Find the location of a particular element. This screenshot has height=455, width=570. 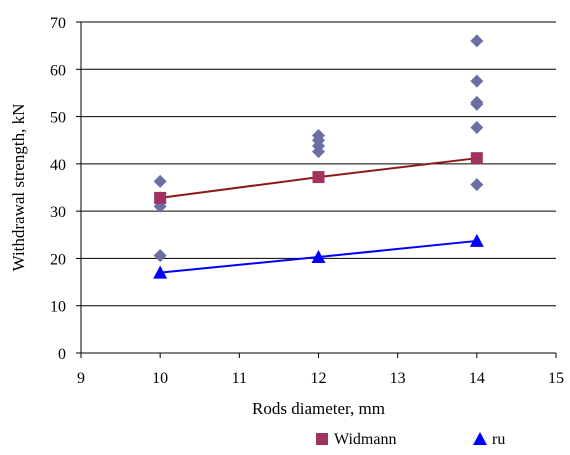

x-tick-label: 11 is located at coordinates (239, 378).